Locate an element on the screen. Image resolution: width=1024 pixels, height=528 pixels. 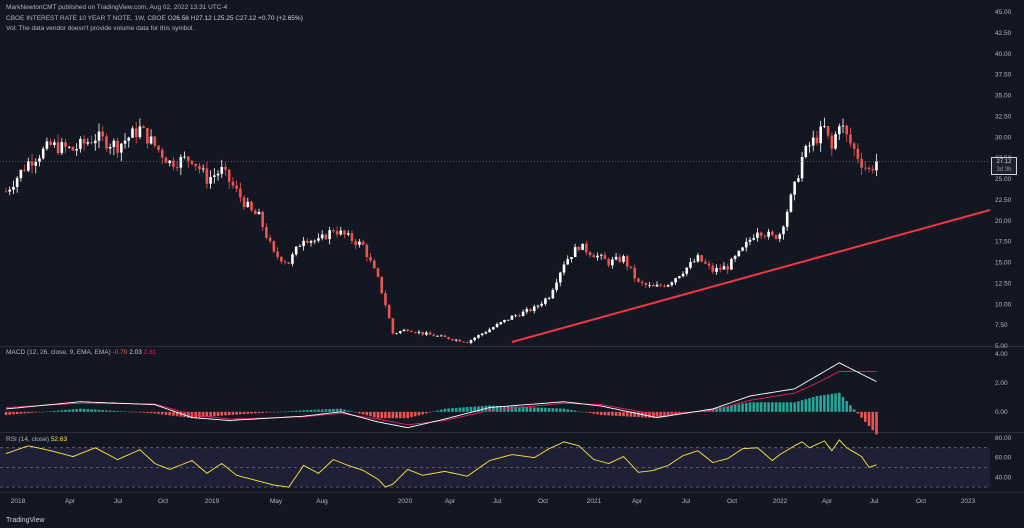
price-tick-label: 17.50 is located at coordinates (1003, 242).